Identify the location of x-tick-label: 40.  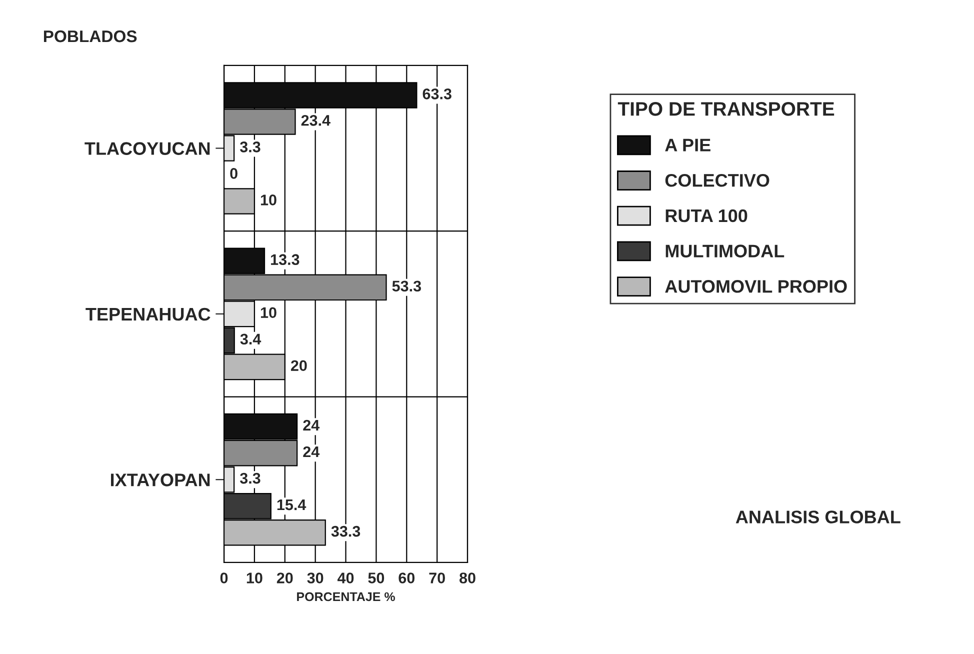
(346, 578).